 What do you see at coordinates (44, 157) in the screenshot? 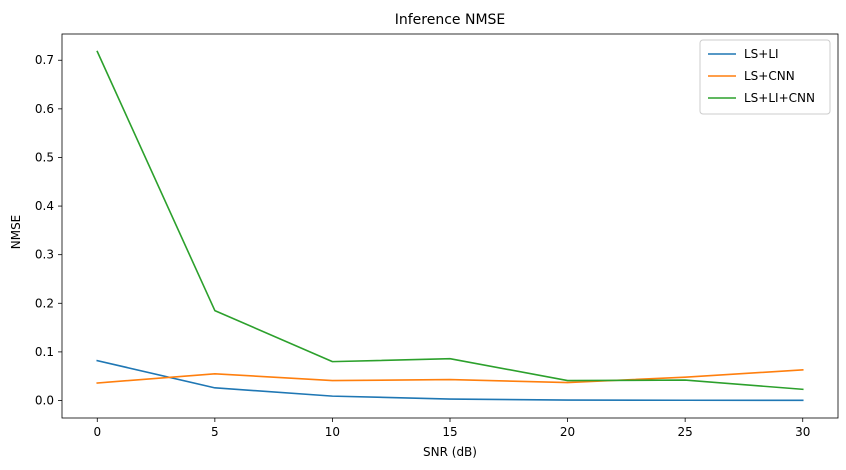
I see `y-tick-label: 0.5` at bounding box center [44, 157].